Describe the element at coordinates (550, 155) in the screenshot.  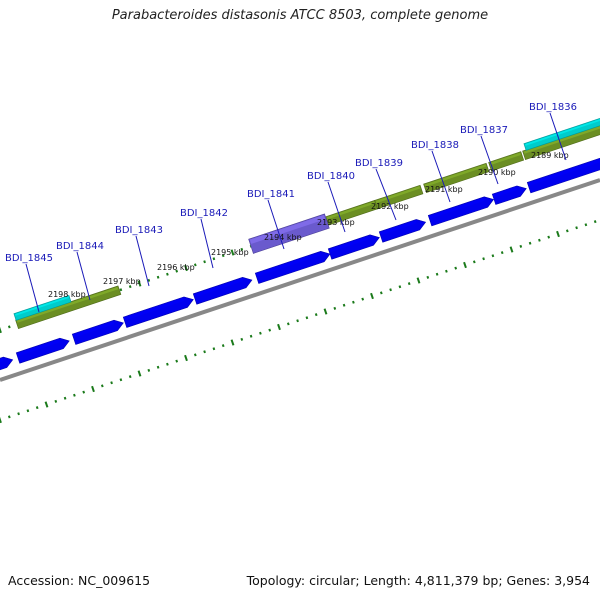
I see `scale-label: 2189 kbp` at that location.